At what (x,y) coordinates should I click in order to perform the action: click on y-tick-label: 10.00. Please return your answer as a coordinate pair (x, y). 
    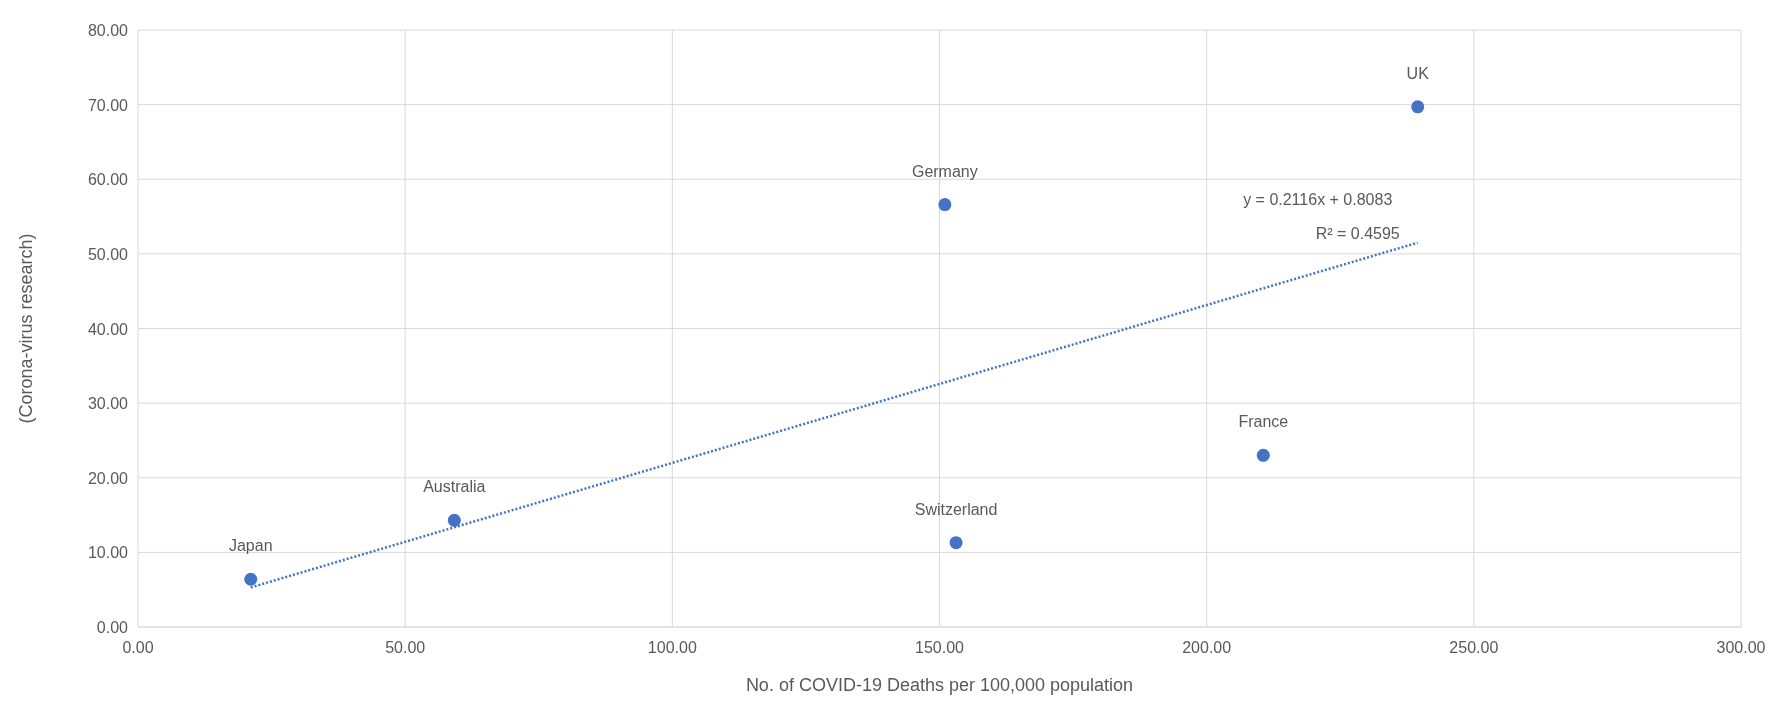
    Looking at the image, I should click on (108, 553).